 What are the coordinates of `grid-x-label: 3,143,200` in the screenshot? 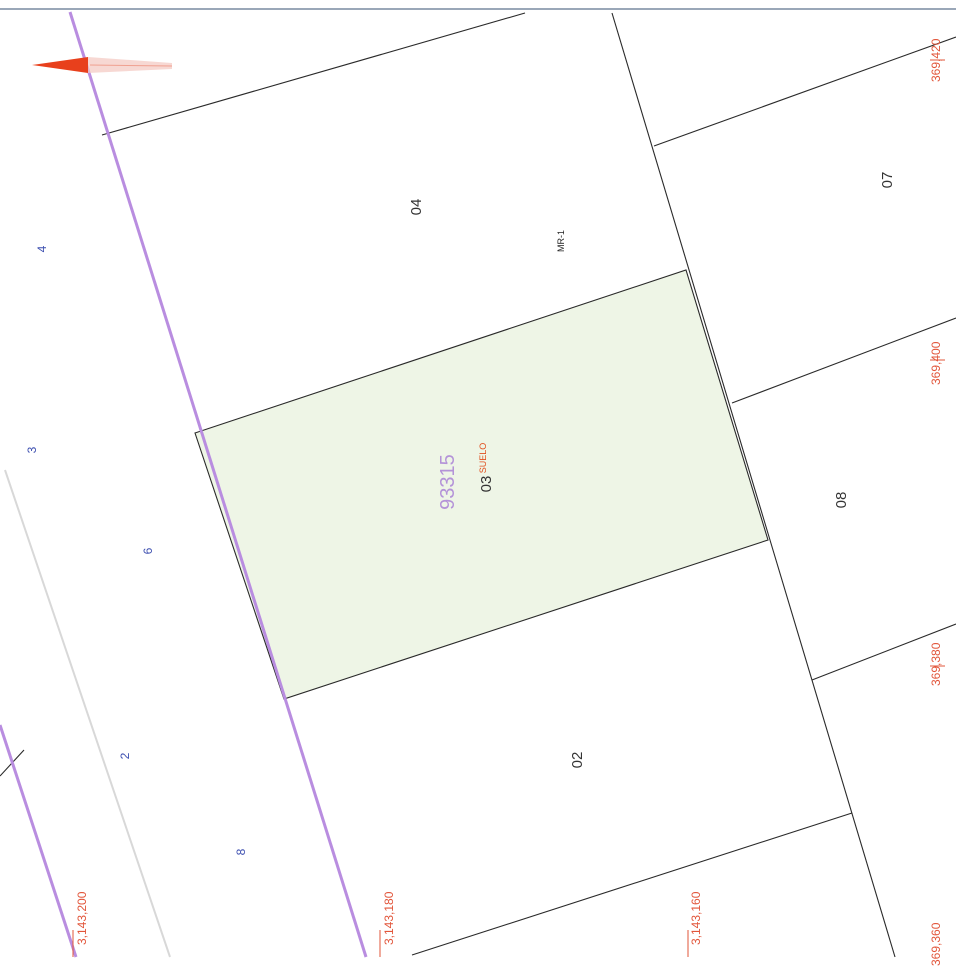 It's located at (82, 918).